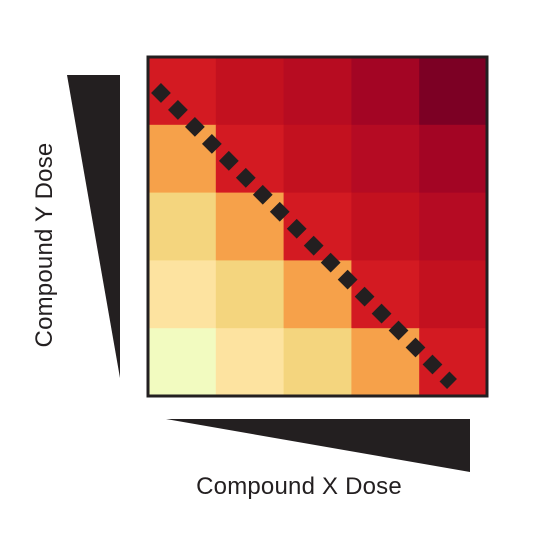 The width and height of the screenshot is (542, 547). Describe the element at coordinates (182, 226) in the screenshot. I see `heatmap-cell-r2-c0` at that location.